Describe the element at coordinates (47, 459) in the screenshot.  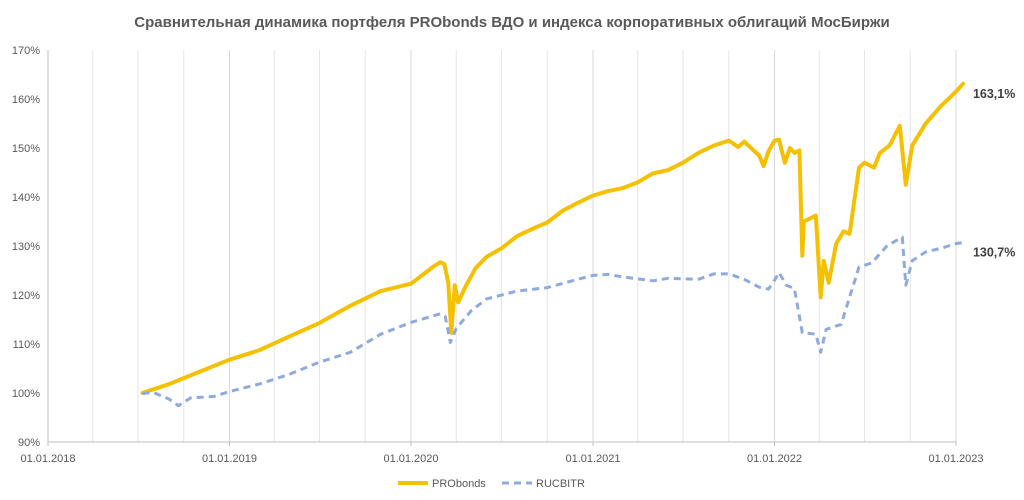
I see `x-tick-label: 01.01.2018` at that location.